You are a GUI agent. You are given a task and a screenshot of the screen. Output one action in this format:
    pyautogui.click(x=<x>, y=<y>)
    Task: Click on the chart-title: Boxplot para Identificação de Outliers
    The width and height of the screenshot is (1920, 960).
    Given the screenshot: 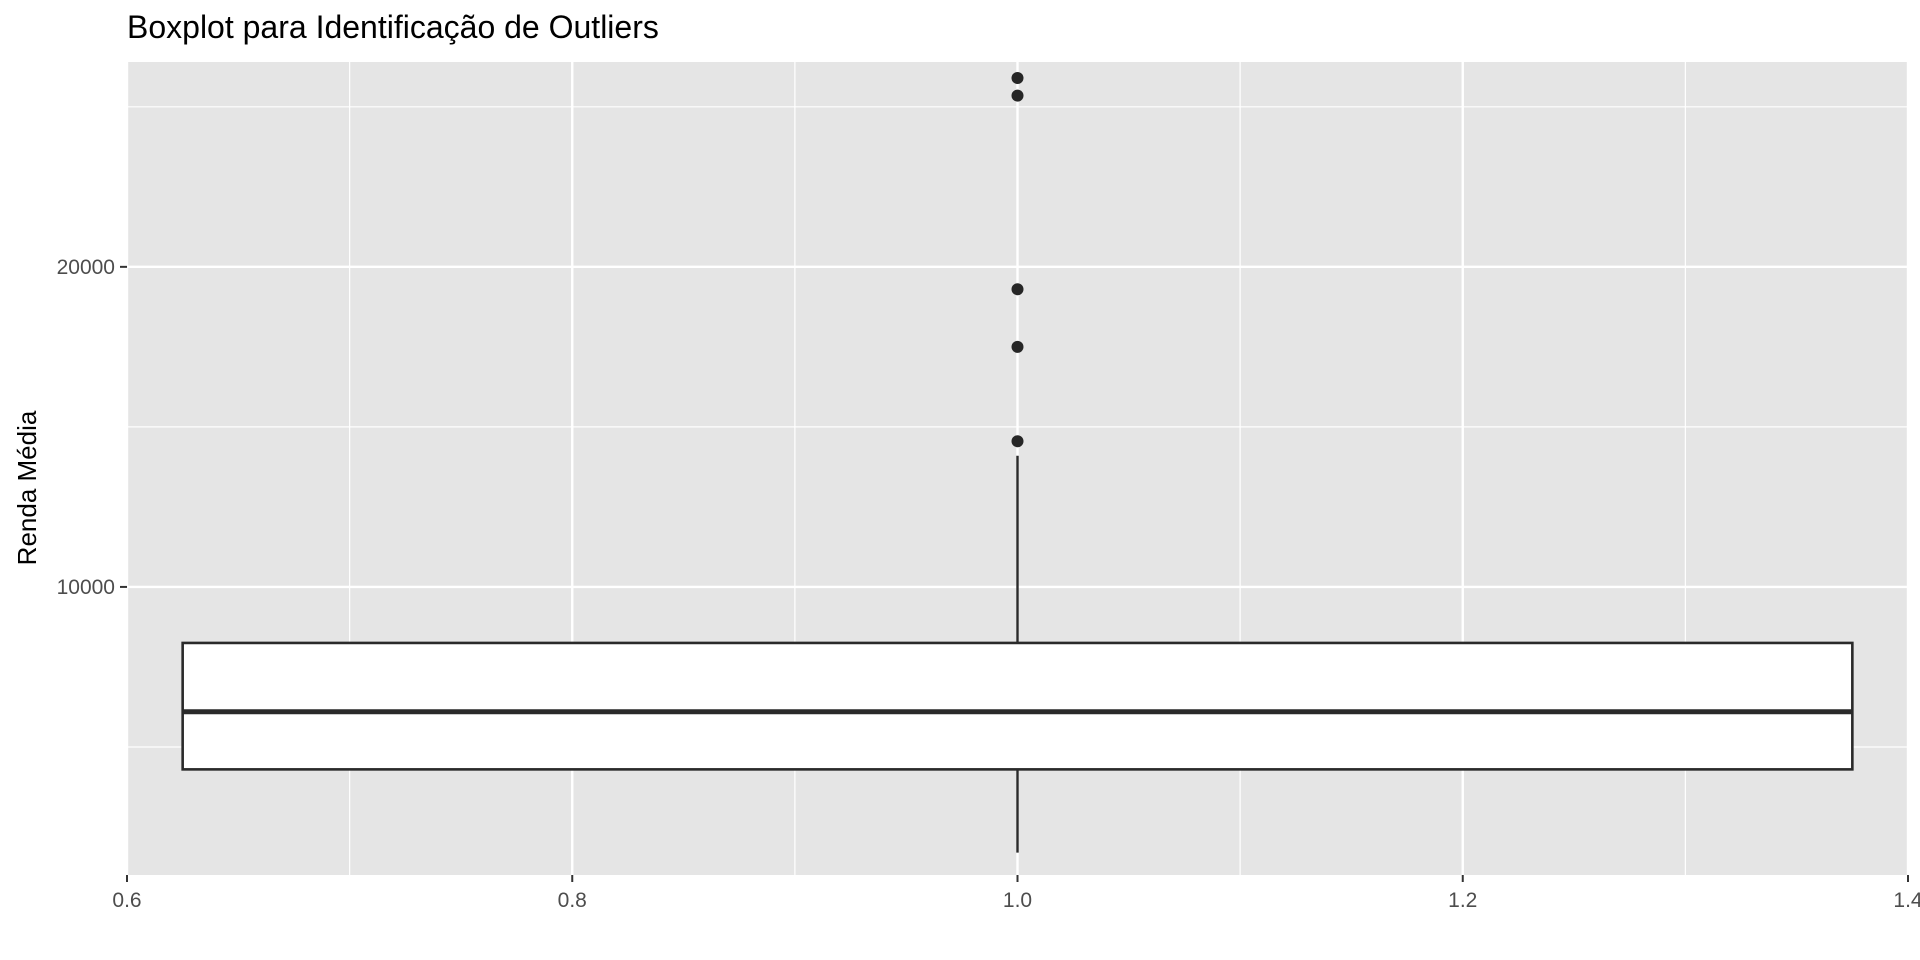 What is the action you would take?
    pyautogui.click(x=393, y=27)
    